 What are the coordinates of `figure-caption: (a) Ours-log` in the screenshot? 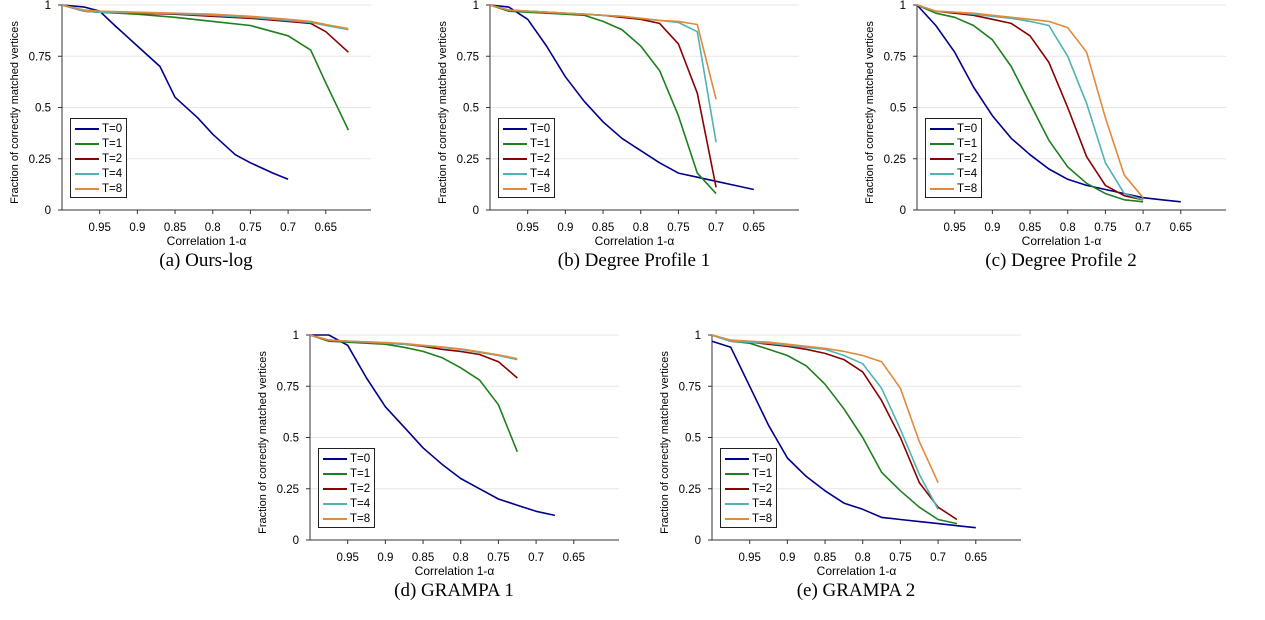 It's located at (206, 260).